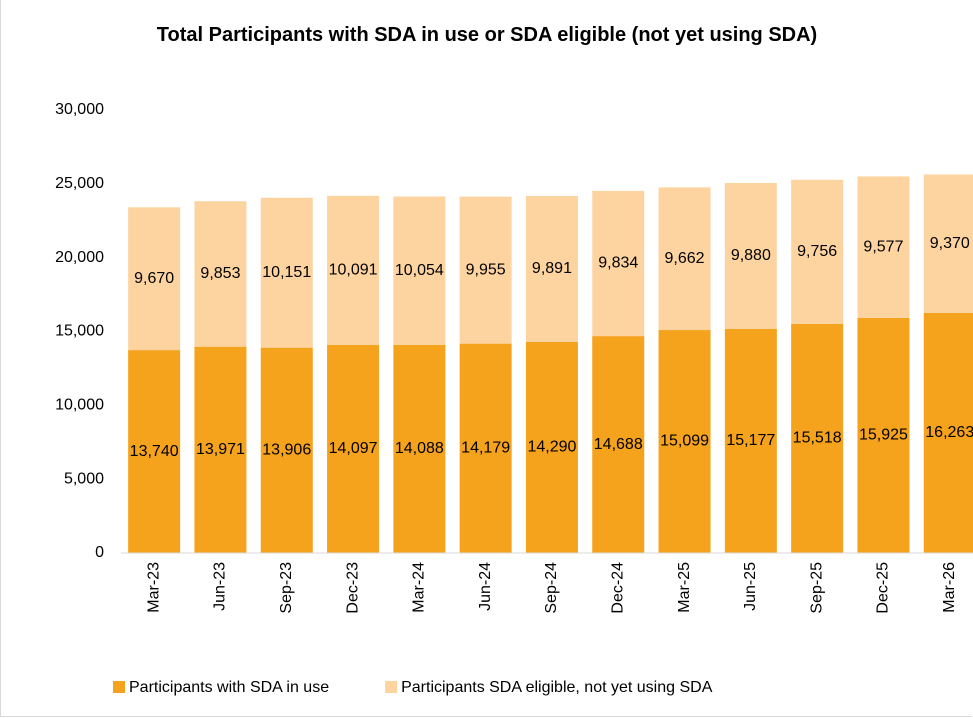 The height and width of the screenshot is (718, 973). I want to click on y-tick-label: 20,000, so click(79, 257).